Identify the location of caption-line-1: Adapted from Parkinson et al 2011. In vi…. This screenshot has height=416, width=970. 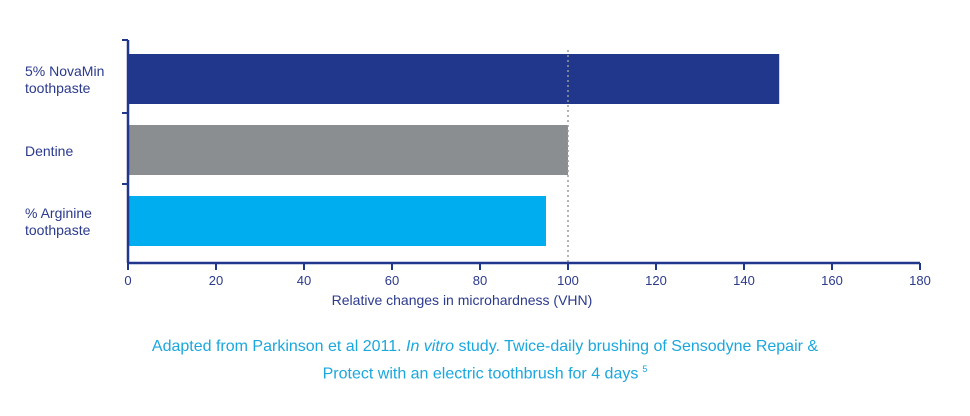
(485, 347).